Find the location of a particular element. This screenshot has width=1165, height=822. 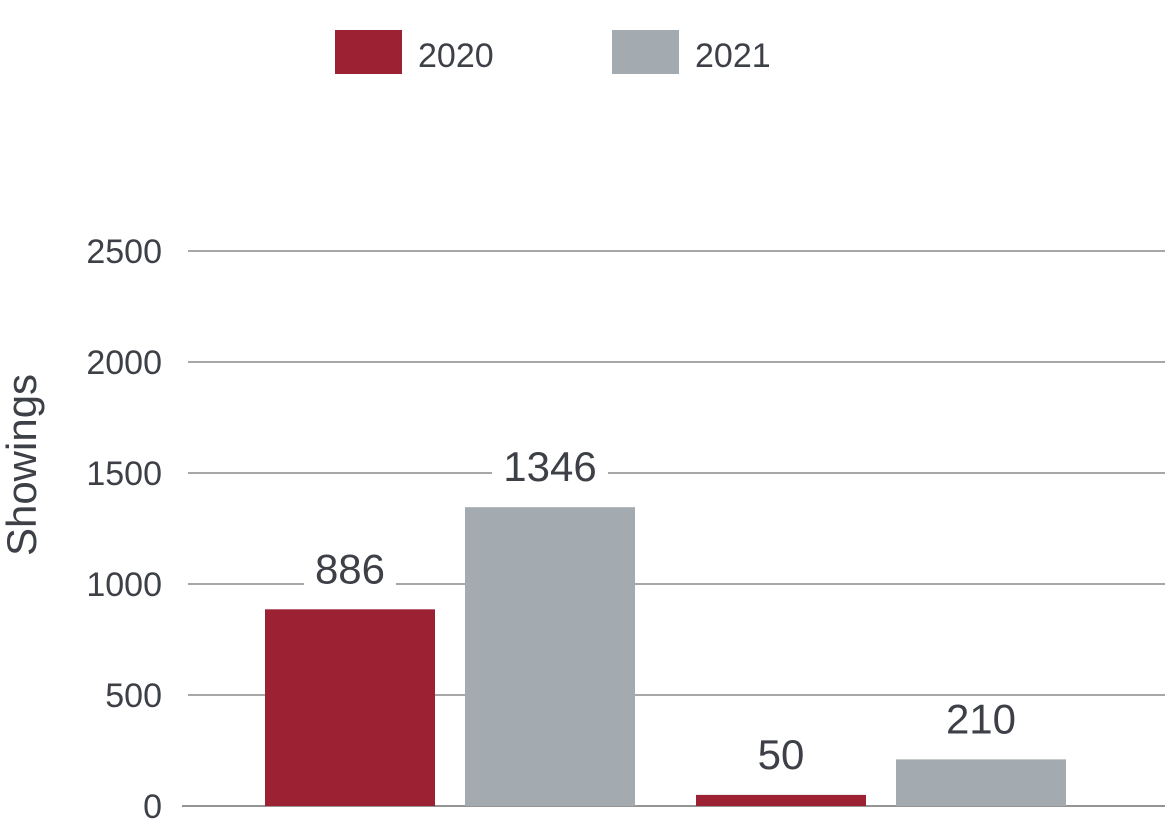

legend: 2020 2021 is located at coordinates (553, 52).